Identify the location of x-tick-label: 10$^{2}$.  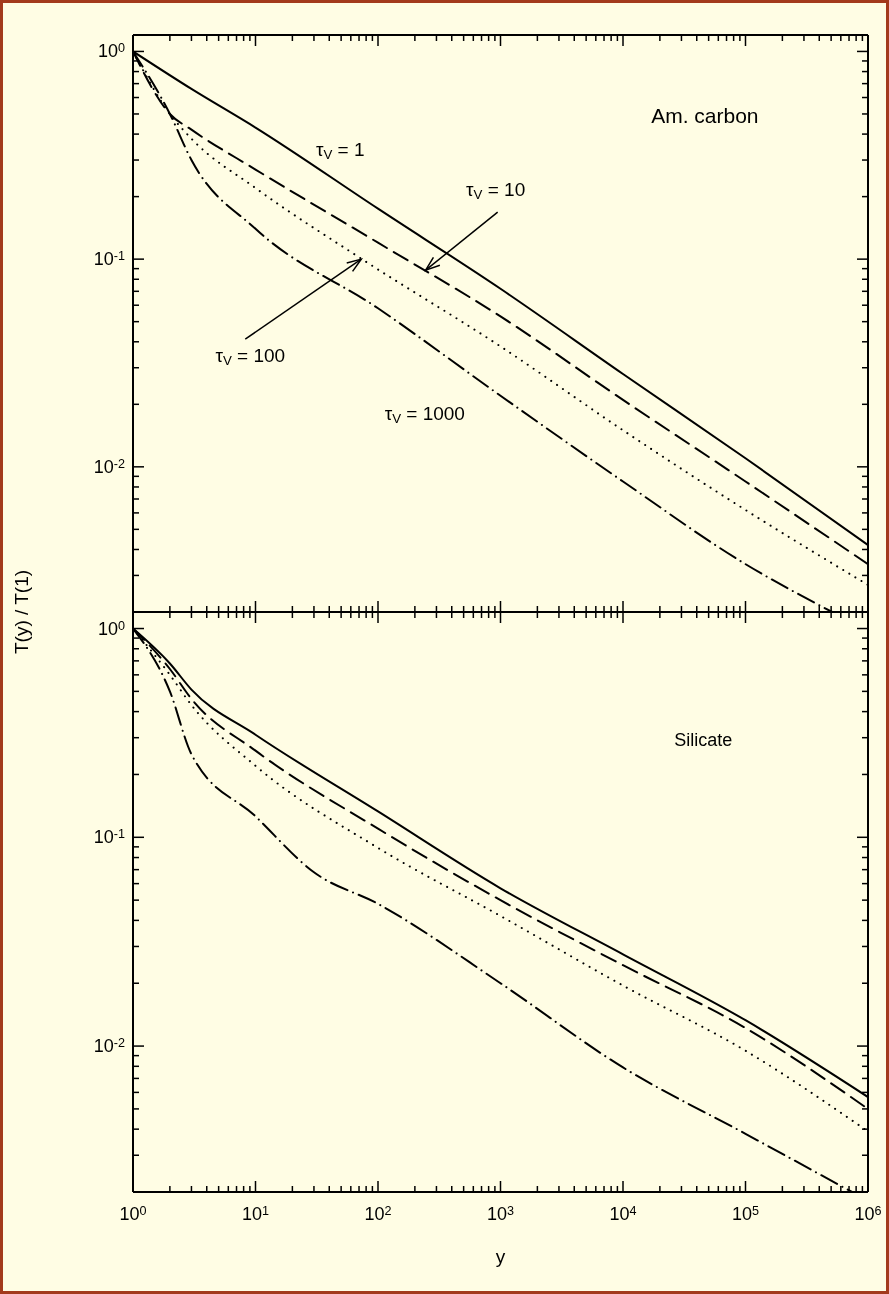
(378, 1213).